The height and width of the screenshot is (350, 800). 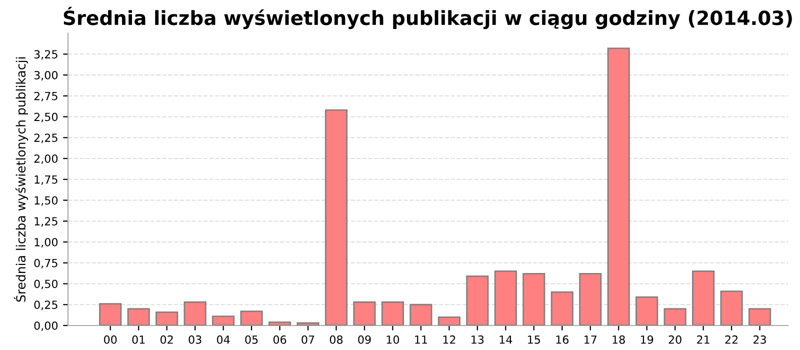 I want to click on y-tick-label: 3,25, so click(x=46, y=55).